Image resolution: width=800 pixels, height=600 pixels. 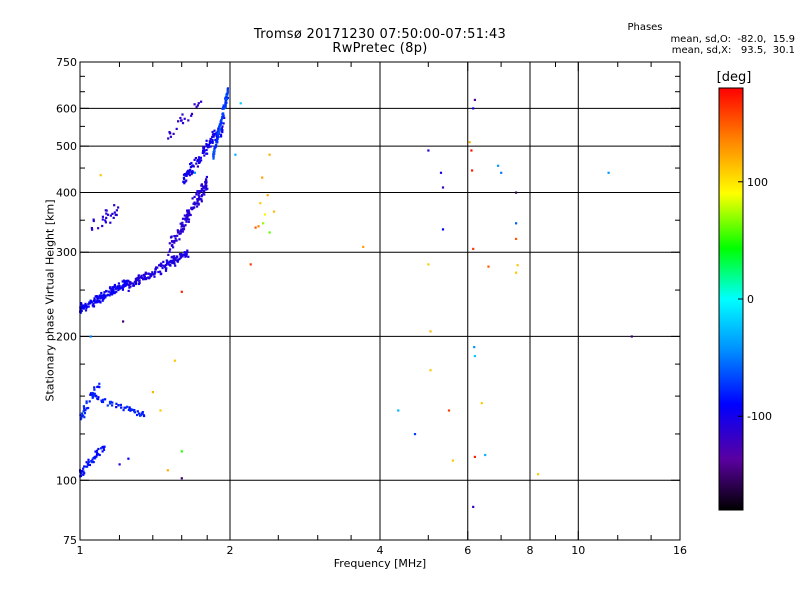 I want to click on colorbar-label: [deg], so click(x=734, y=77).